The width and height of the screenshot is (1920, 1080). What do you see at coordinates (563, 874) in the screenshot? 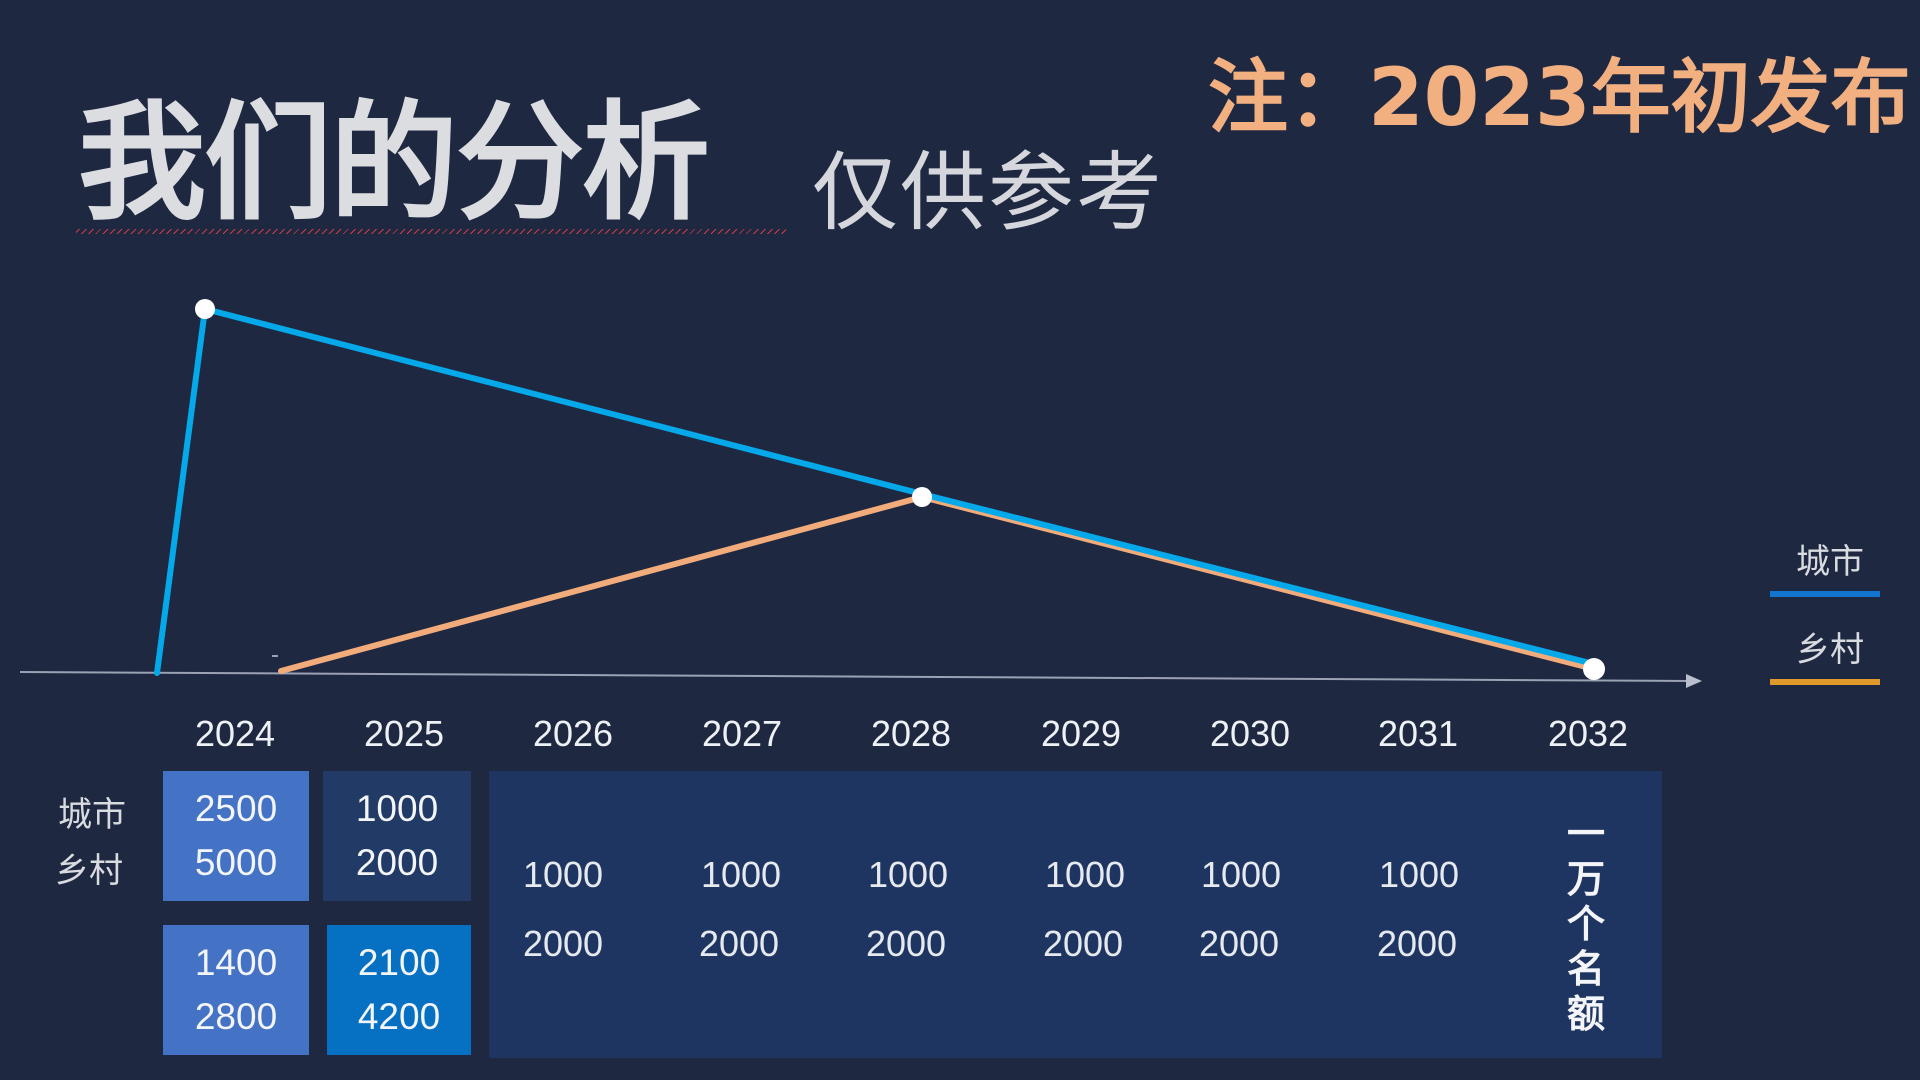
I see `city-value-2026: 1000` at bounding box center [563, 874].